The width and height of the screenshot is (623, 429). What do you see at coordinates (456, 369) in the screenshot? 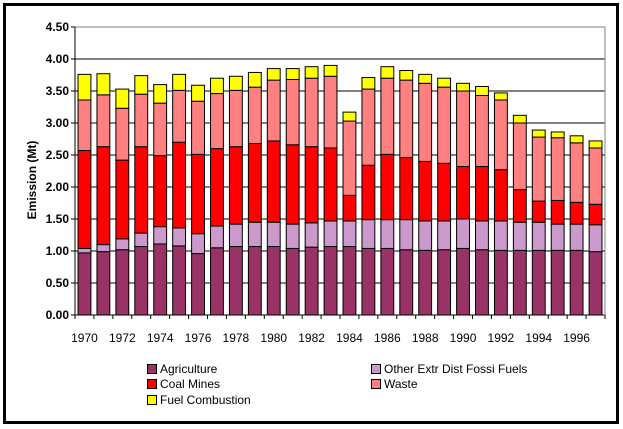
I see `legend-label: Other Extr Dist Fossi Fuels` at bounding box center [456, 369].